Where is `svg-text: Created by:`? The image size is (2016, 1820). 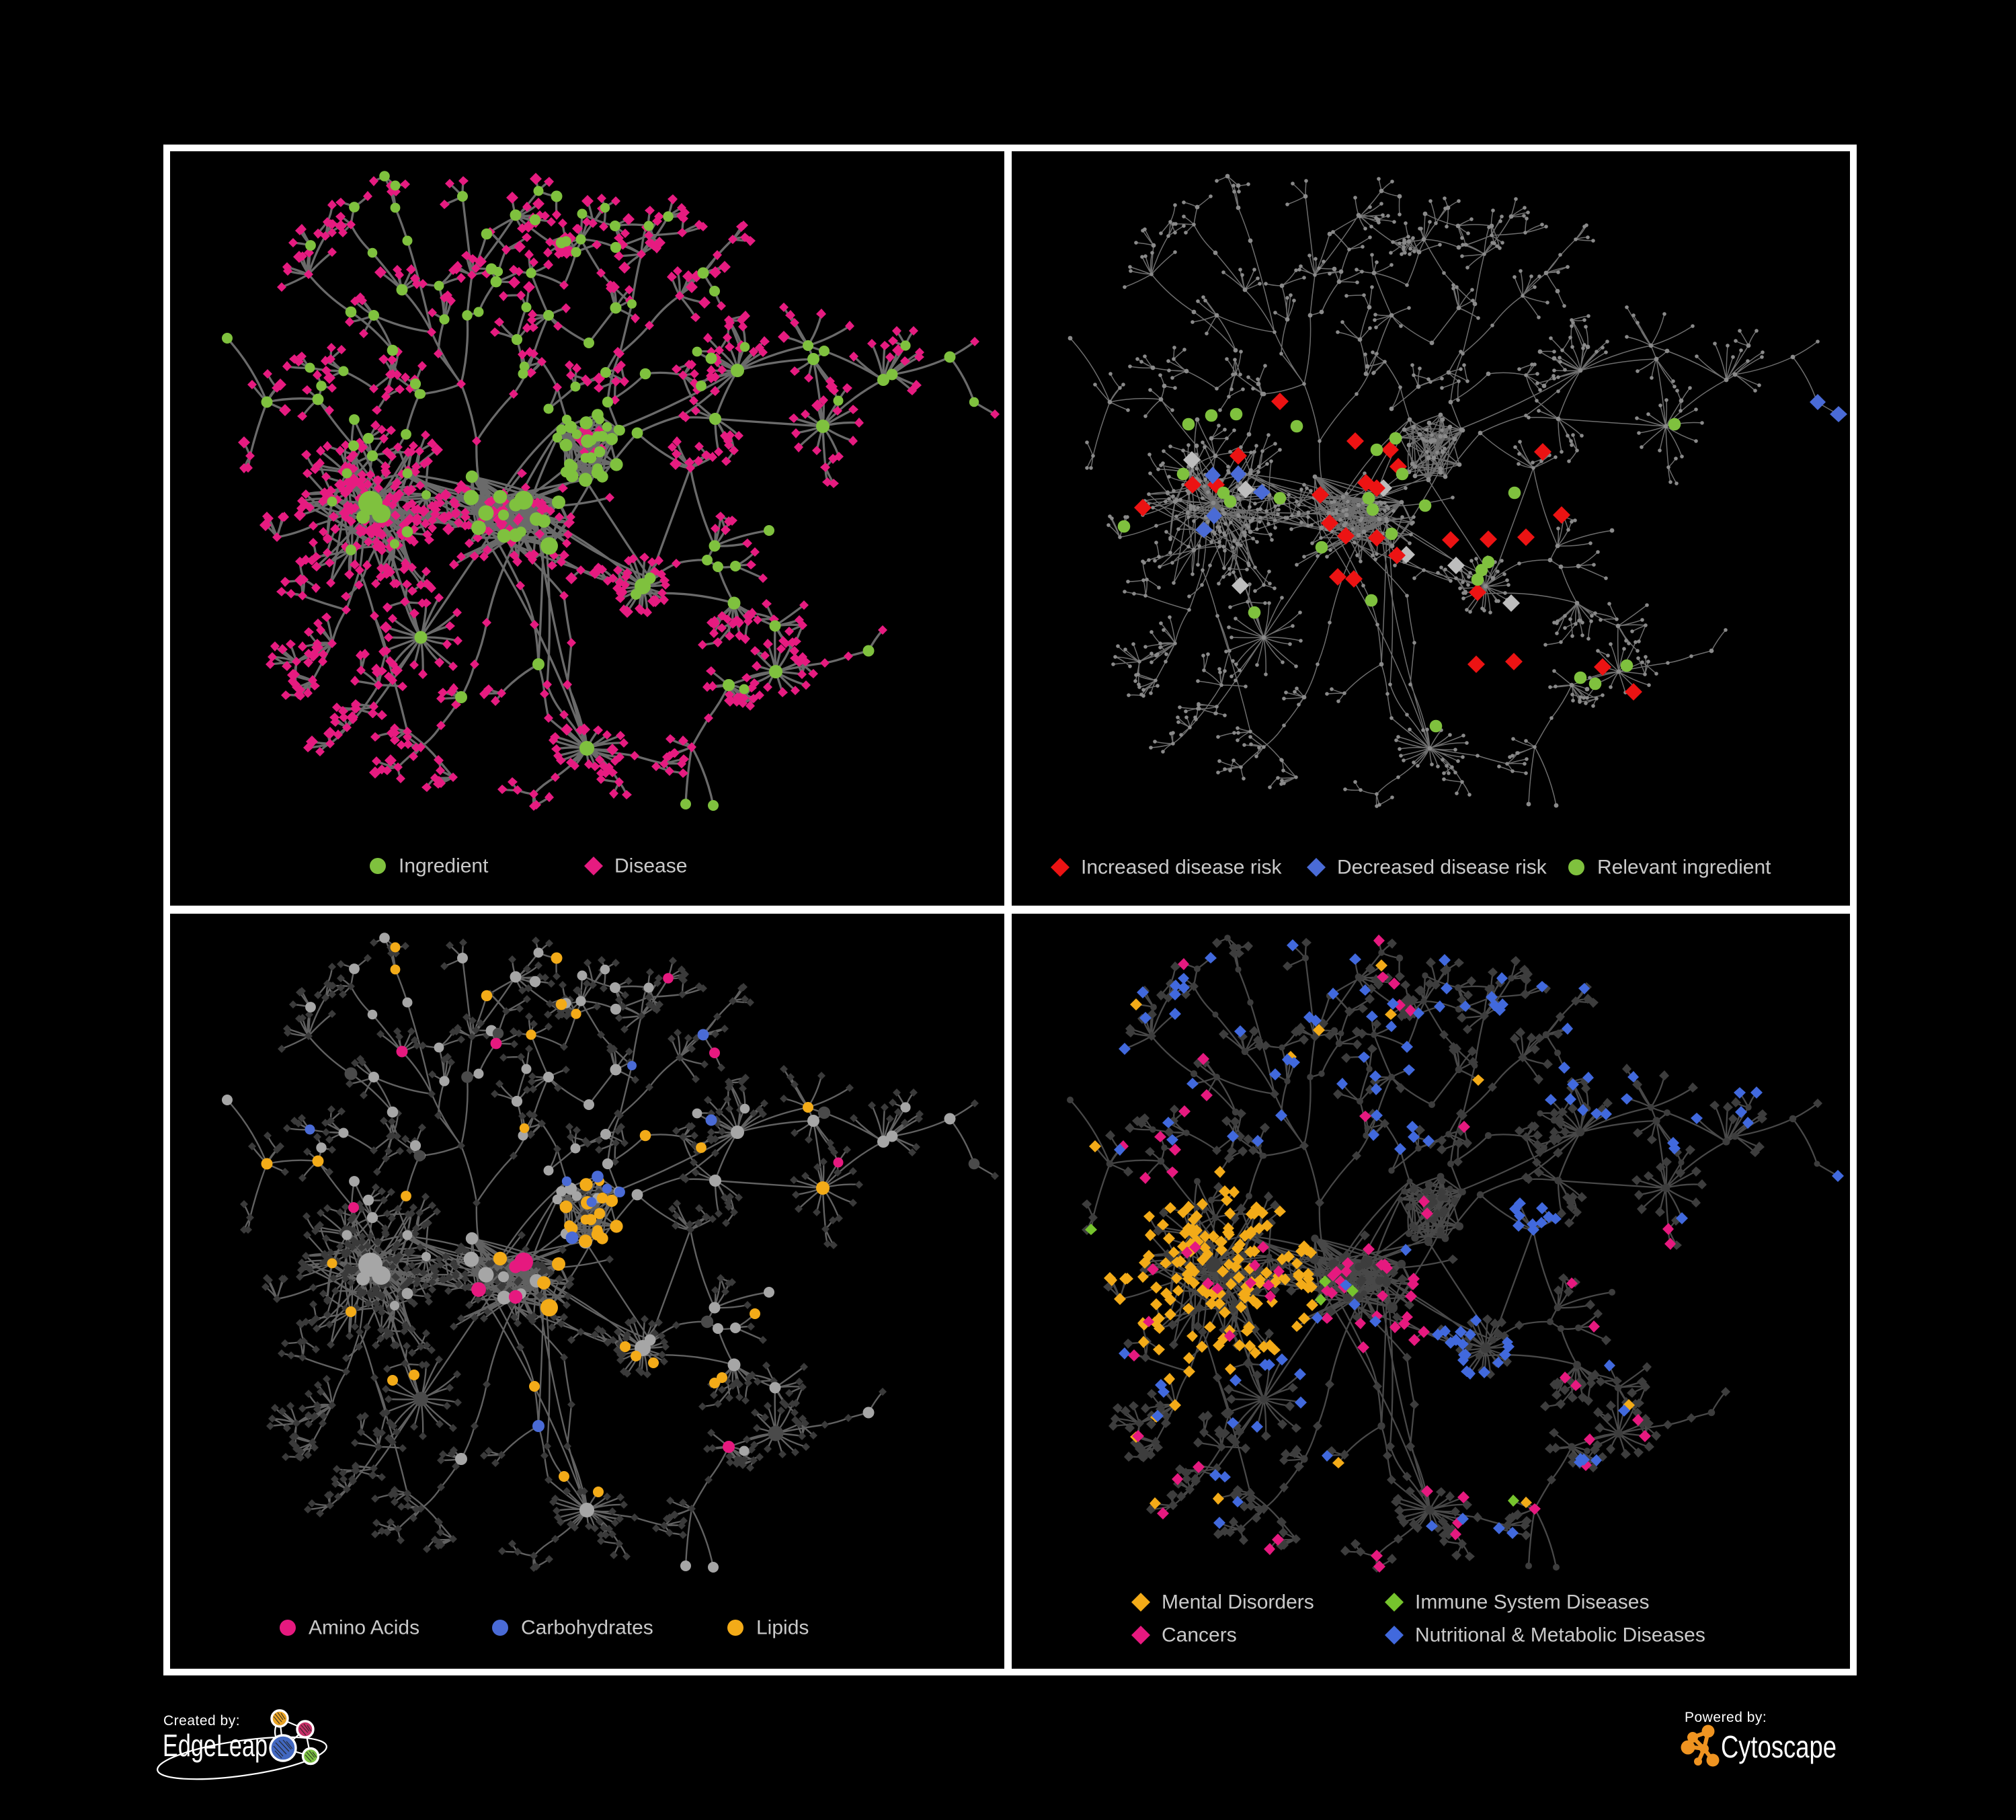 svg-text: Created by: is located at coordinates (201, 1721).